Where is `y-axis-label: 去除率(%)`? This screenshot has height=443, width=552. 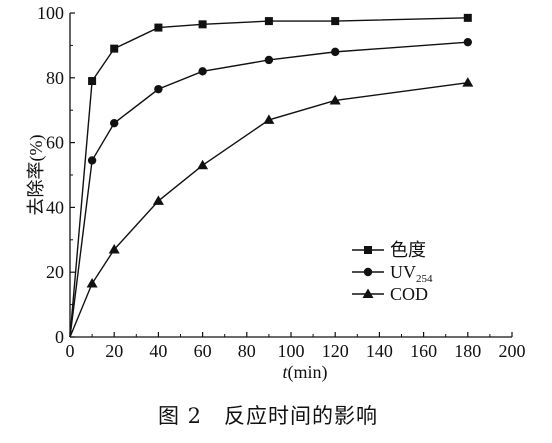
y-axis-label: 去除率(%) is located at coordinates (36, 175).